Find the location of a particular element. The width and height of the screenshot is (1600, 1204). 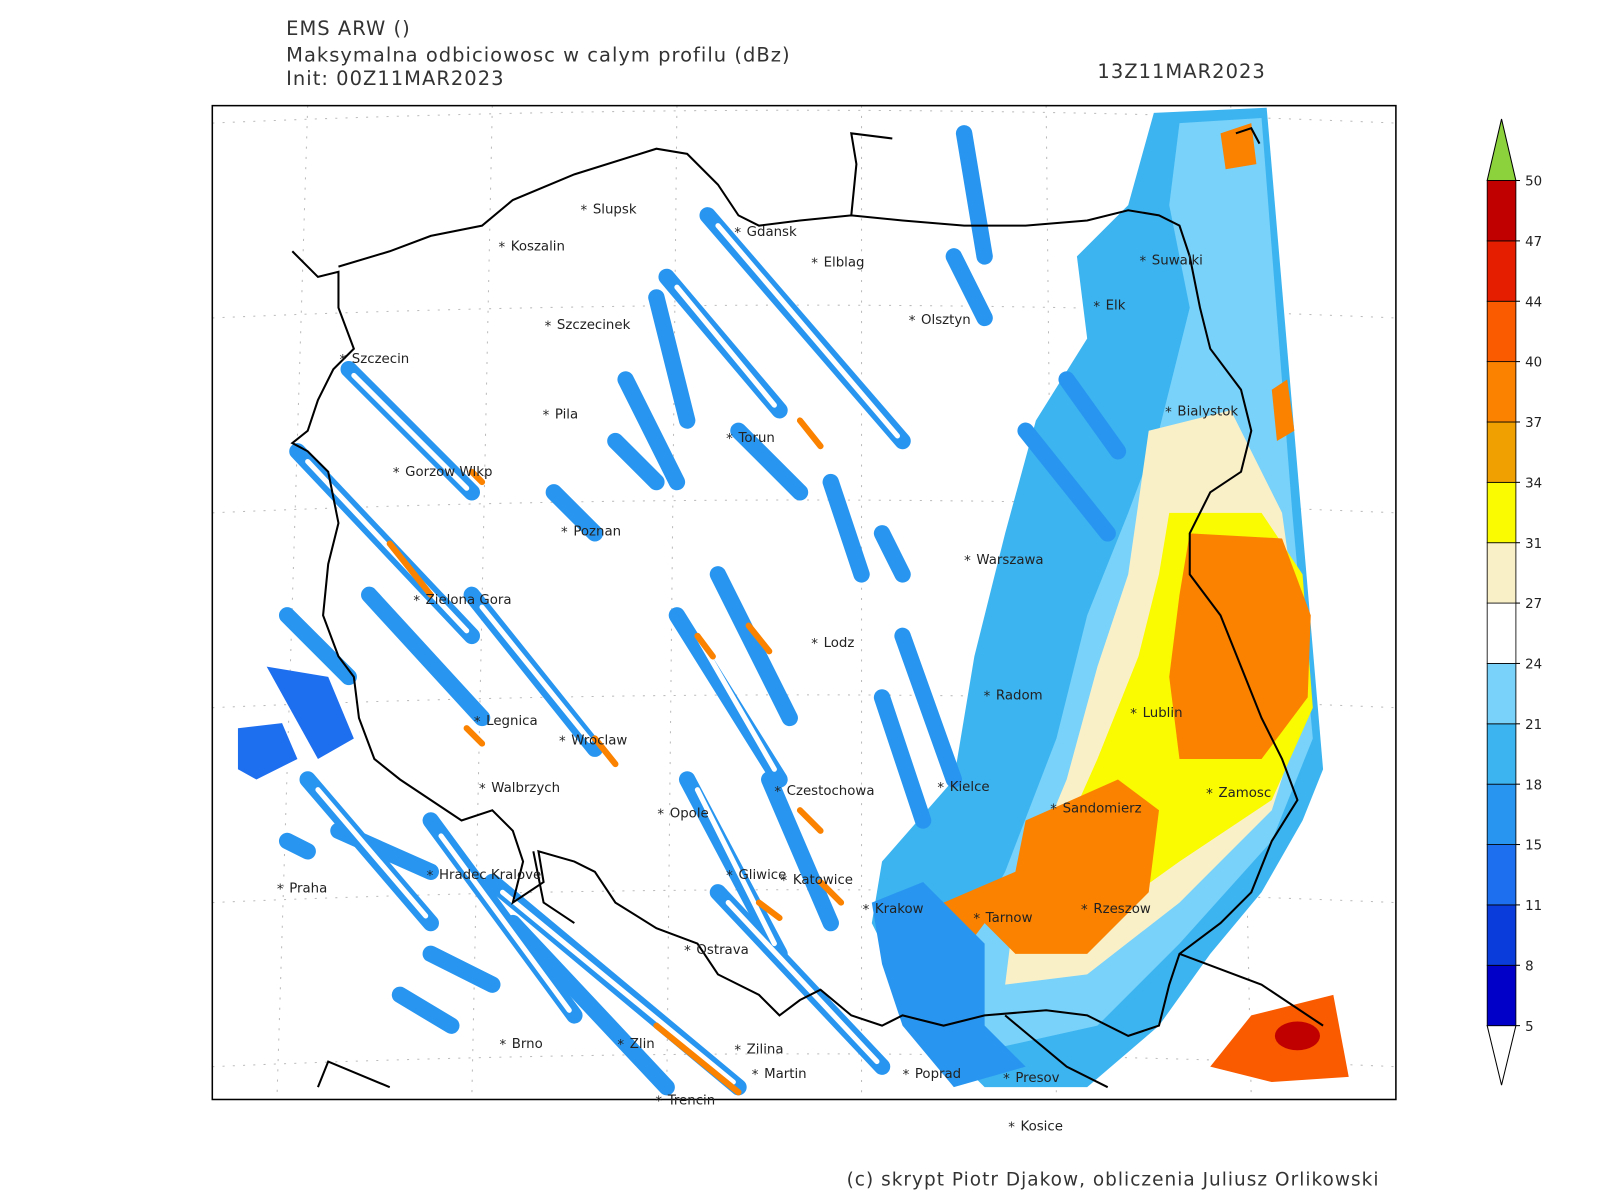

city-label: Ostrava is located at coordinates (722, 950).